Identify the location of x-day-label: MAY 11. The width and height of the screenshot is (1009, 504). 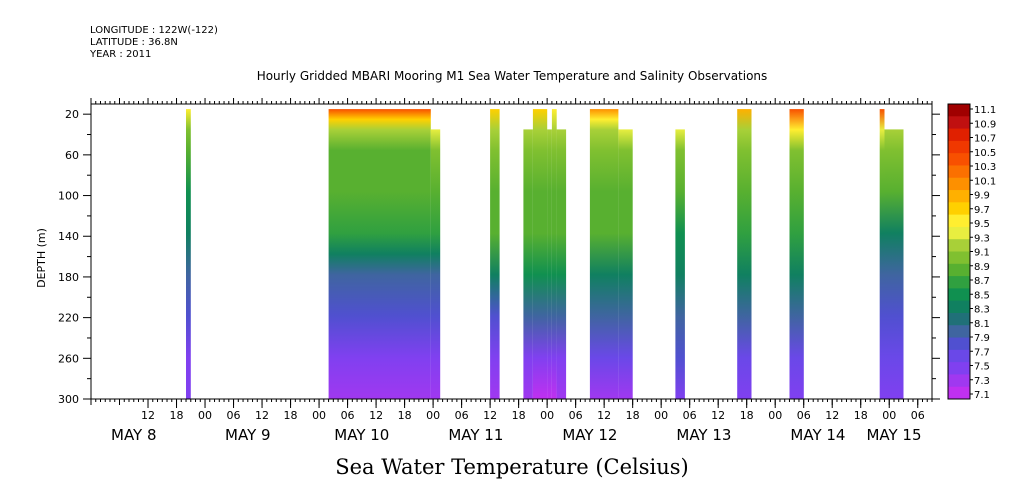
(475, 435).